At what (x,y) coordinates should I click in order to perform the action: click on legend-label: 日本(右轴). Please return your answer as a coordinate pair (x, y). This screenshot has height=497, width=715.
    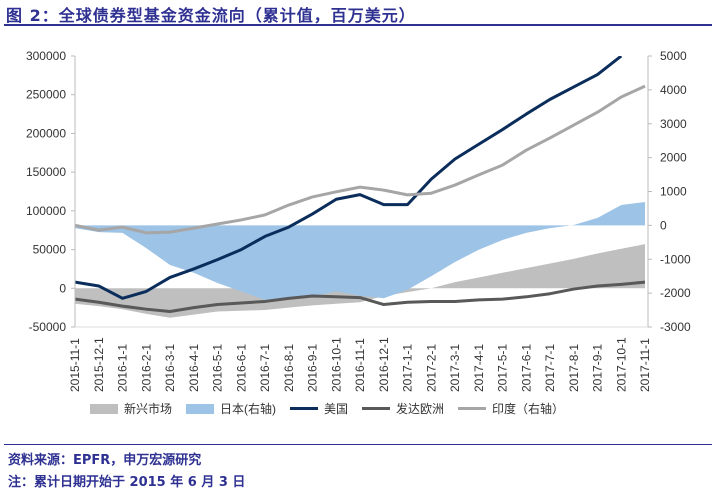
    Looking at the image, I should click on (248, 409).